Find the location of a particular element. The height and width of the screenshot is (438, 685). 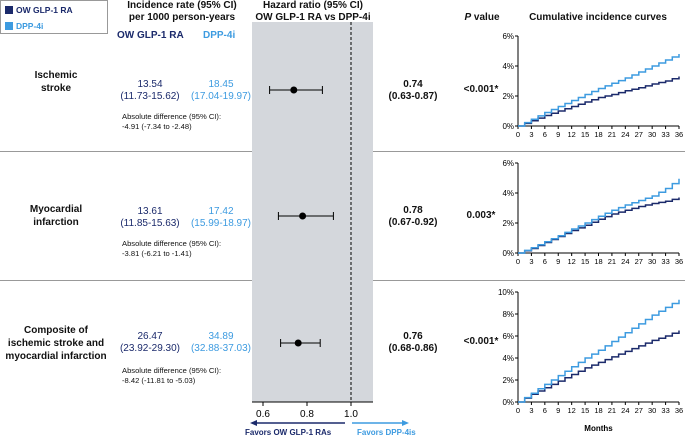

row-label-myocardial-infarction: Myocardial infarction is located at coordinates (56, 216).